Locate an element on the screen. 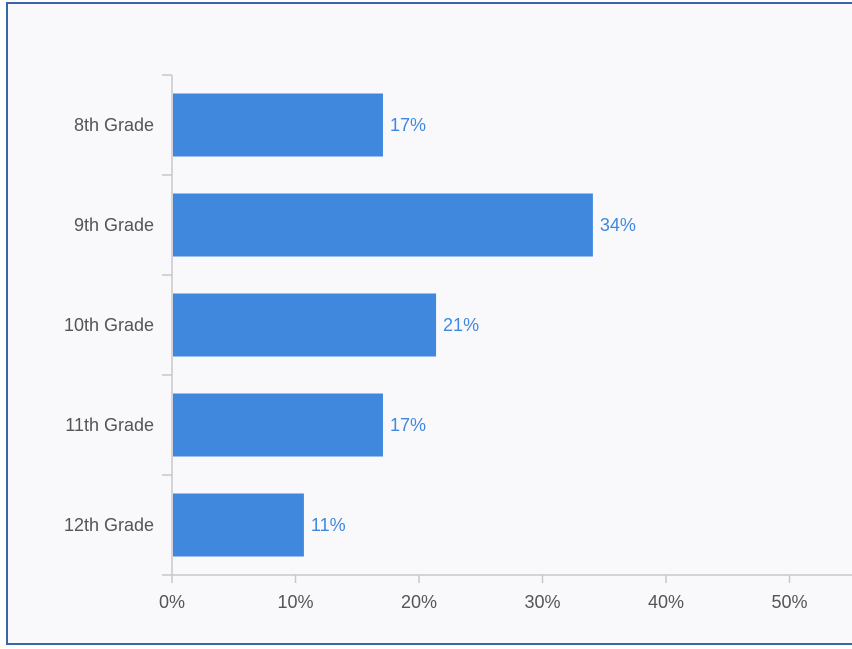  x-tick-label: 40% is located at coordinates (666, 602).